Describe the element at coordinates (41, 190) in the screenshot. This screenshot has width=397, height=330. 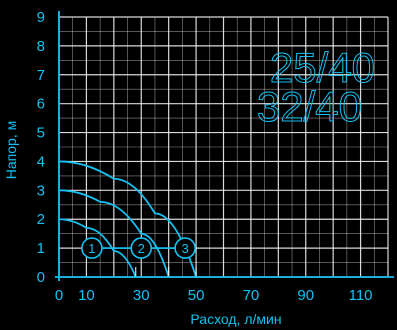
I see `y-tick-label: 3` at that location.